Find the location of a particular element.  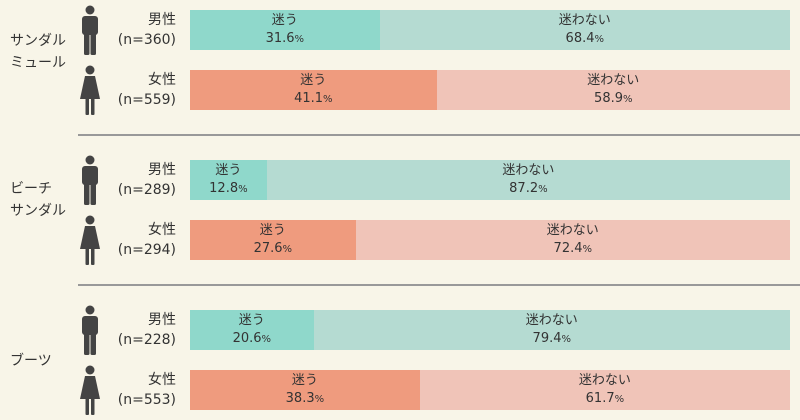

segment-value: 61.7% is located at coordinates (605, 399).